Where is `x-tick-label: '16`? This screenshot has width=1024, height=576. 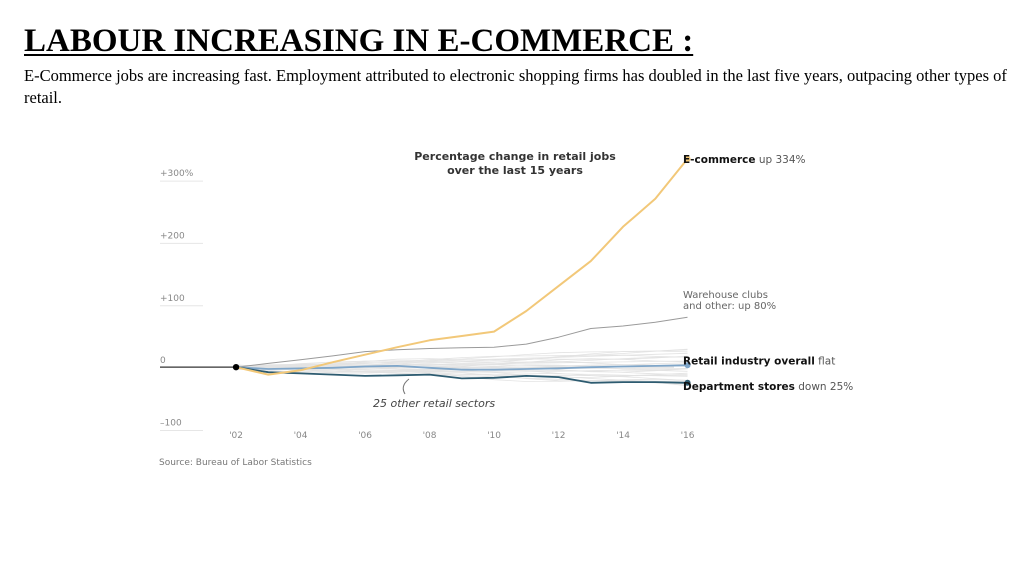 x-tick-label: '16 is located at coordinates (688, 436).